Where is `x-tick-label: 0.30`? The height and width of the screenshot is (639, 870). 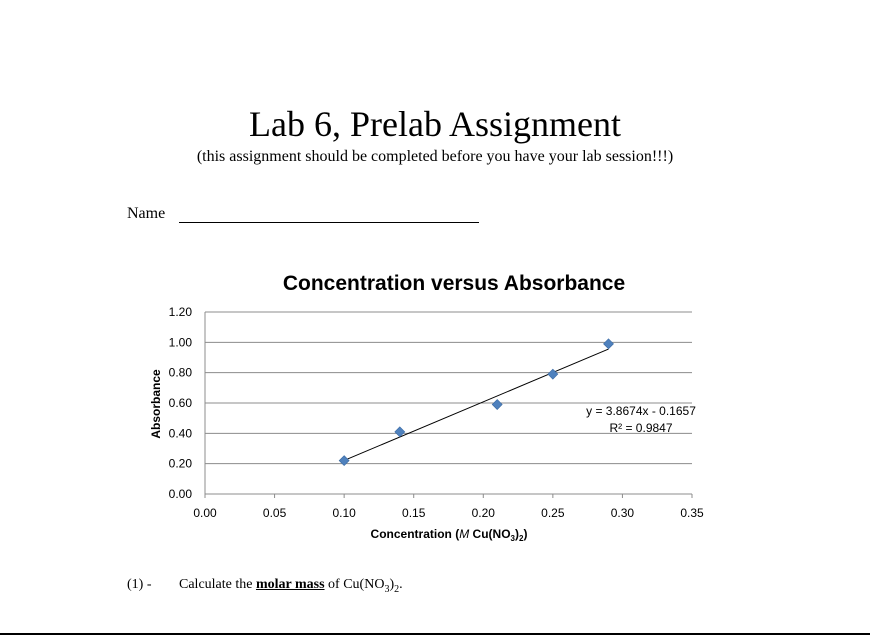
x-tick-label: 0.30 is located at coordinates (623, 513).